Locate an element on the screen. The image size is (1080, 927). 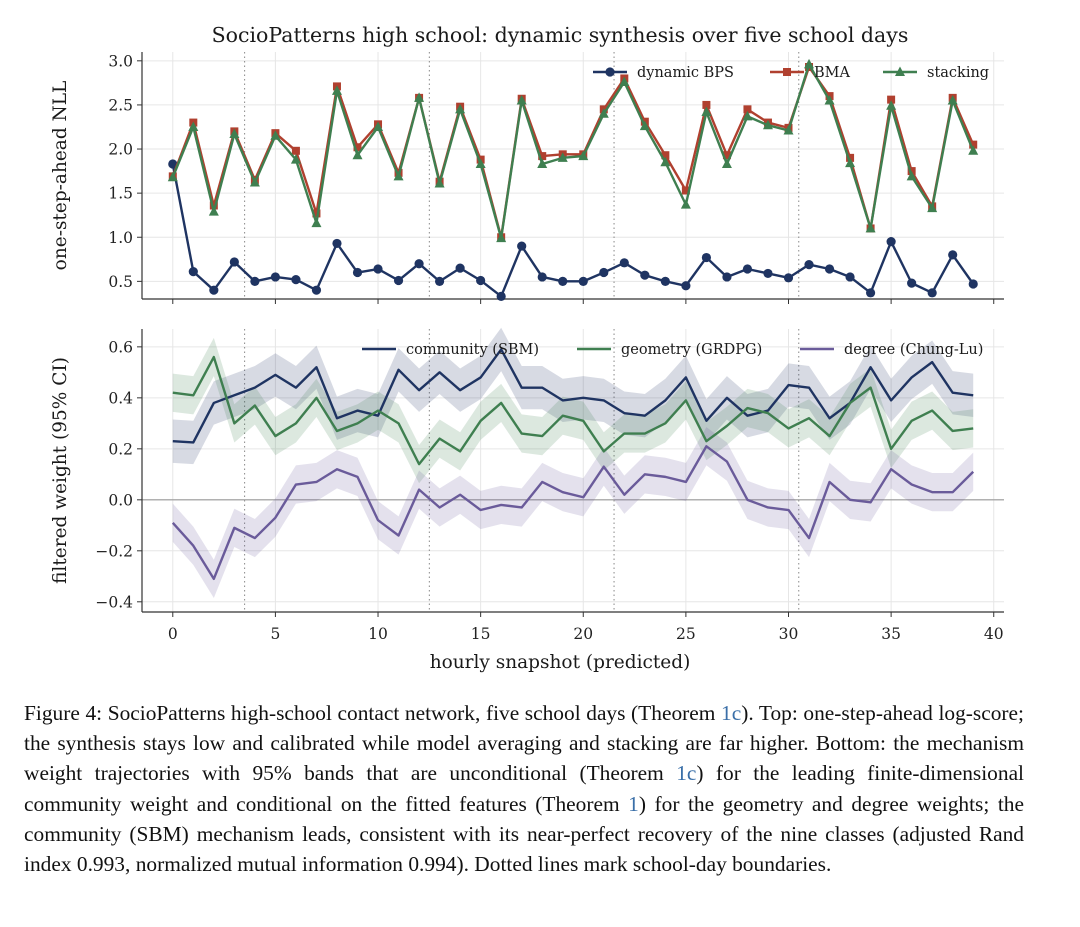
x-tick-label: 0 is located at coordinates (173, 634).